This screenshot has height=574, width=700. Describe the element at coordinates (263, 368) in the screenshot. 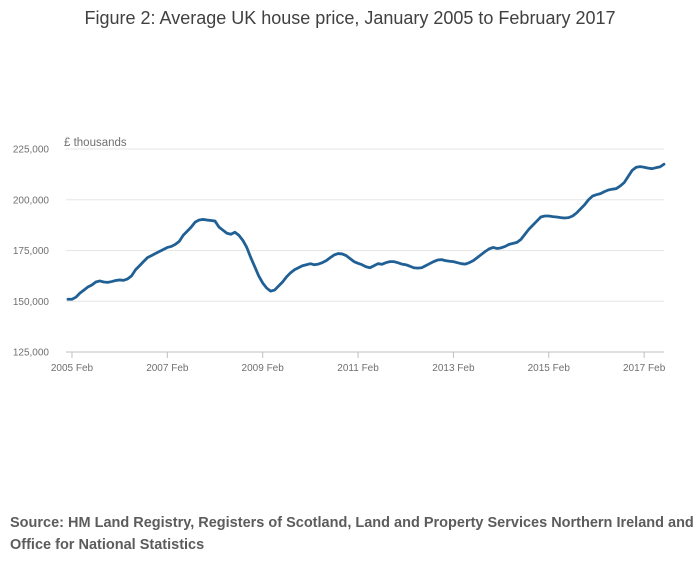

I see `x-tick-label: 2009 Feb` at that location.